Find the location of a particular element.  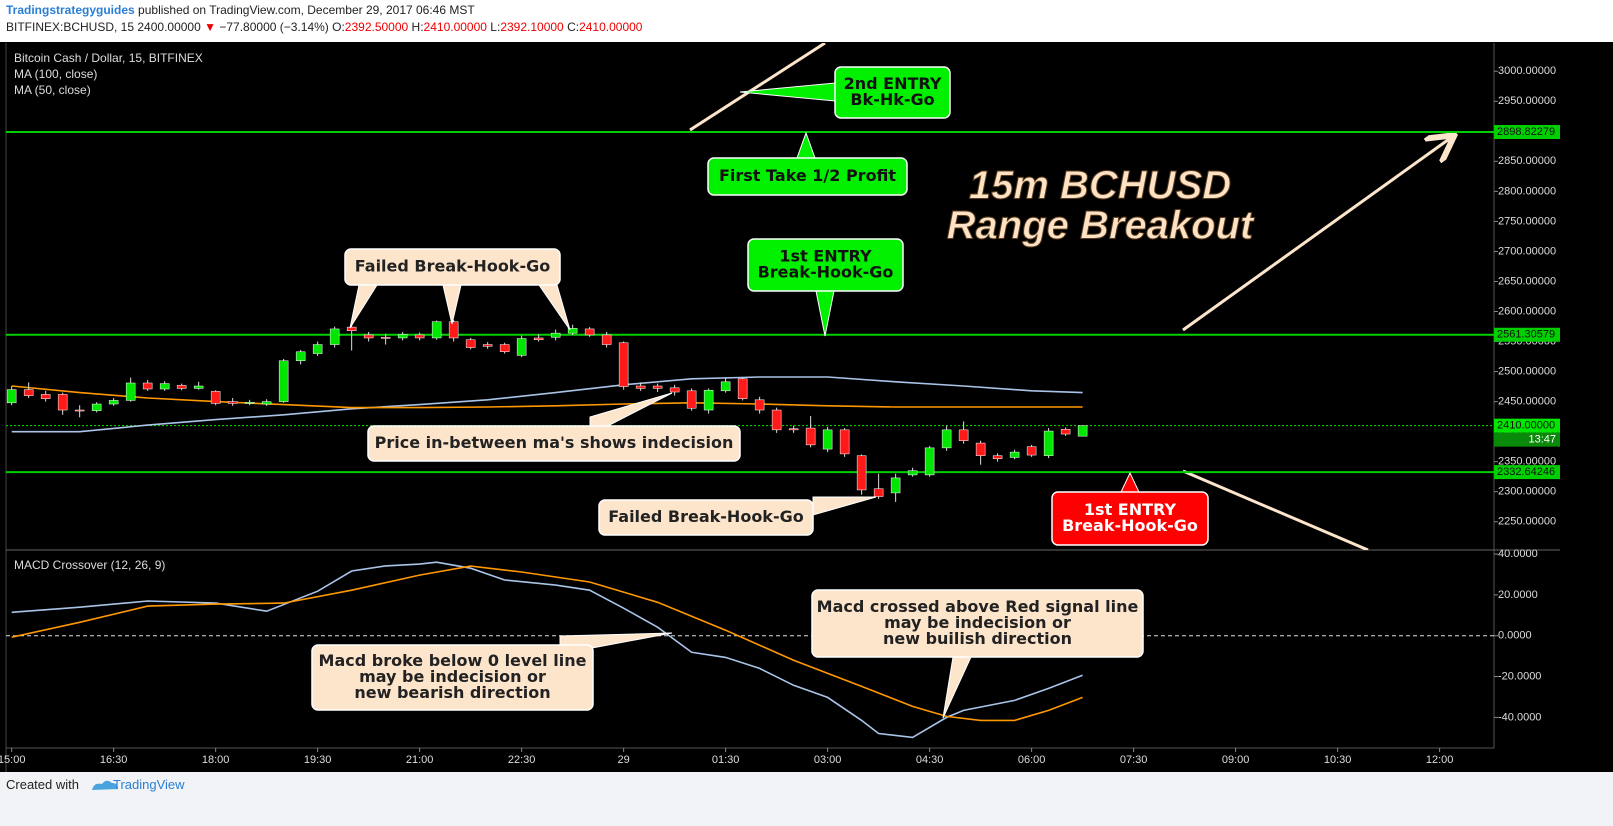

x-tick-label: 10:30 is located at coordinates (1338, 760).